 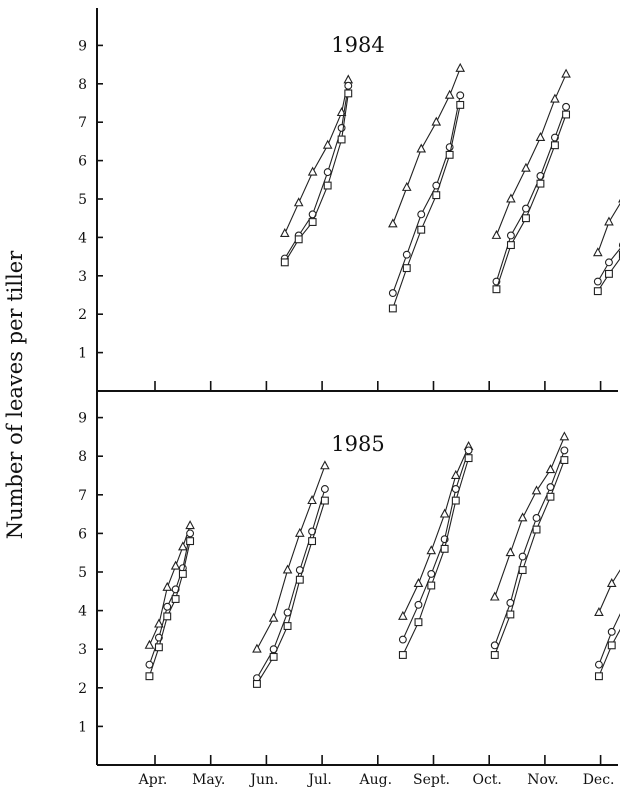 What do you see at coordinates (319, 780) in the screenshot?
I see `month-label: Jul.` at bounding box center [319, 780].